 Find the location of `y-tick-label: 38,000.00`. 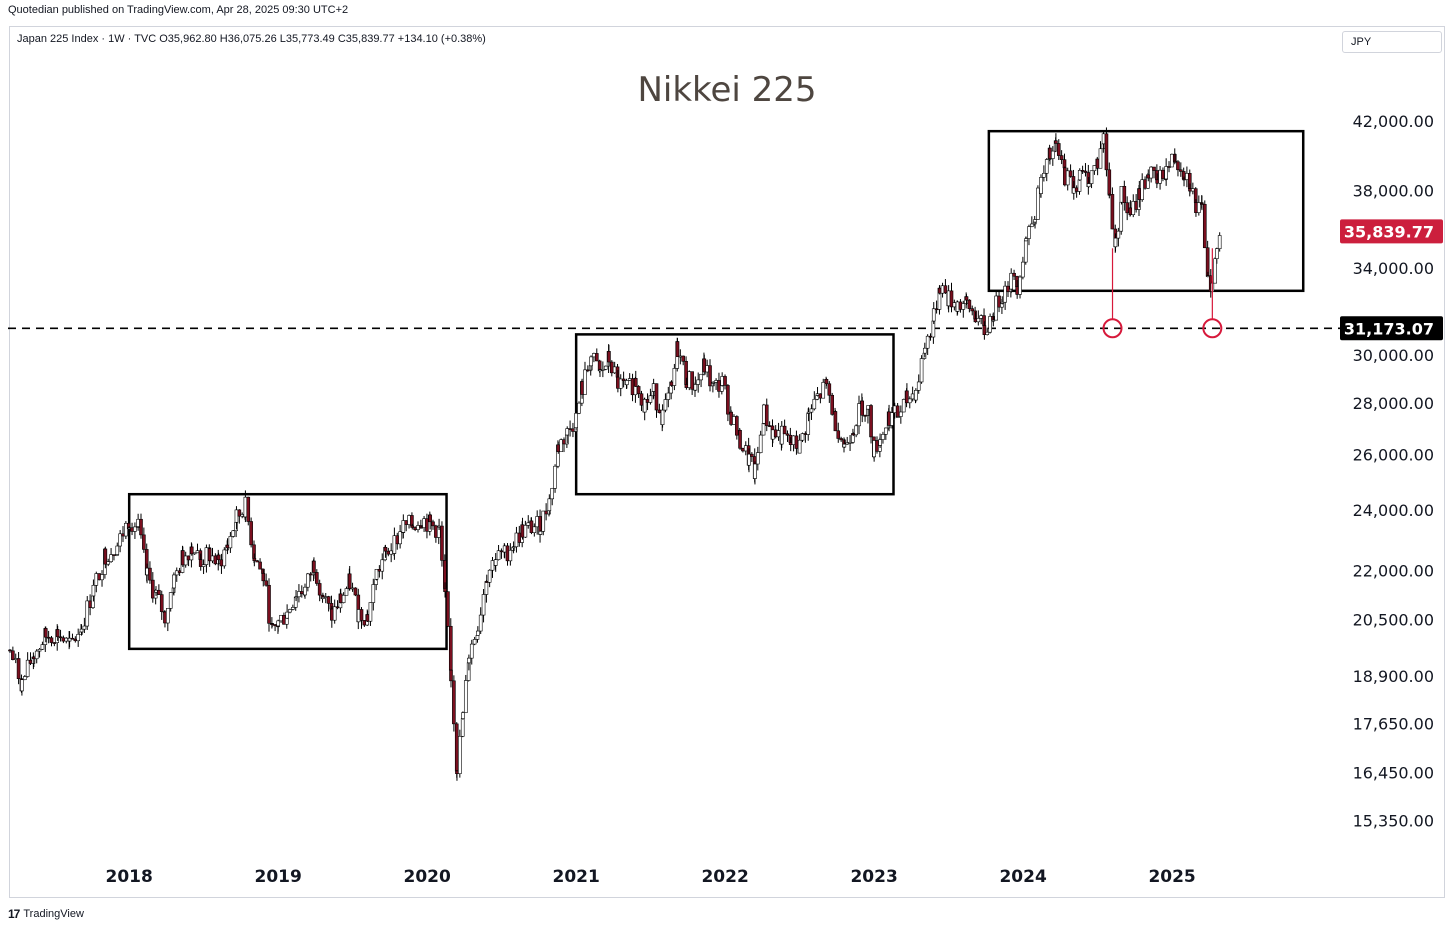

y-tick-label: 38,000.00 is located at coordinates (1393, 191).